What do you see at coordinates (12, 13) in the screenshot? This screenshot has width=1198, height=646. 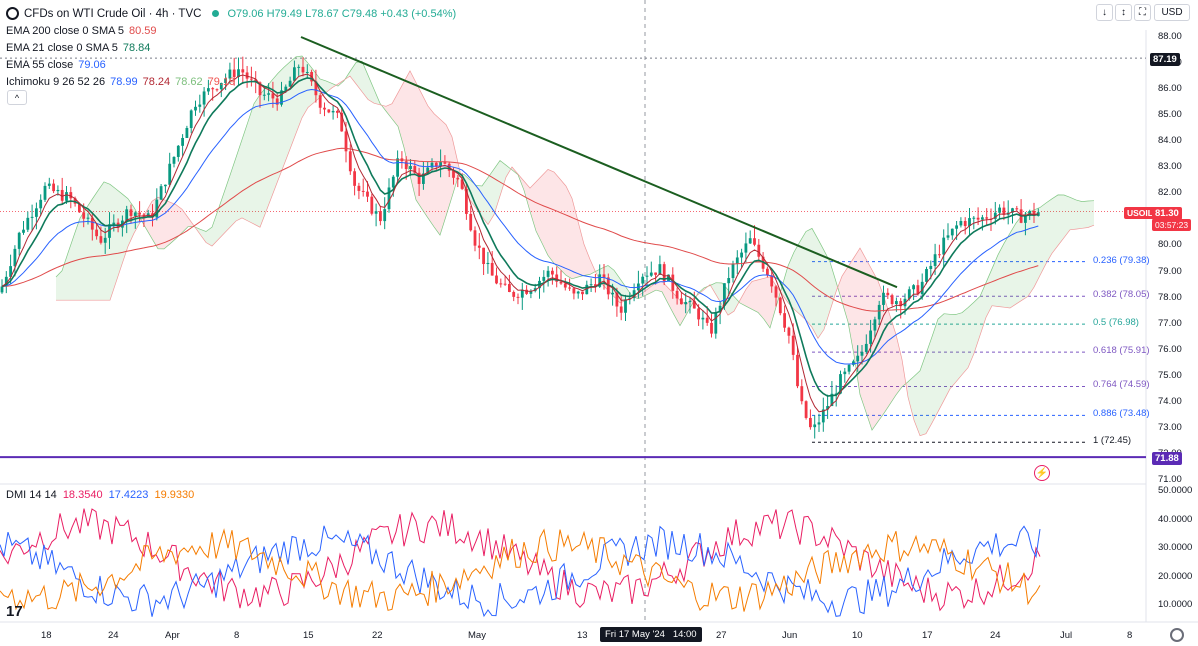 I see `tv-logo-icon` at bounding box center [12, 13].